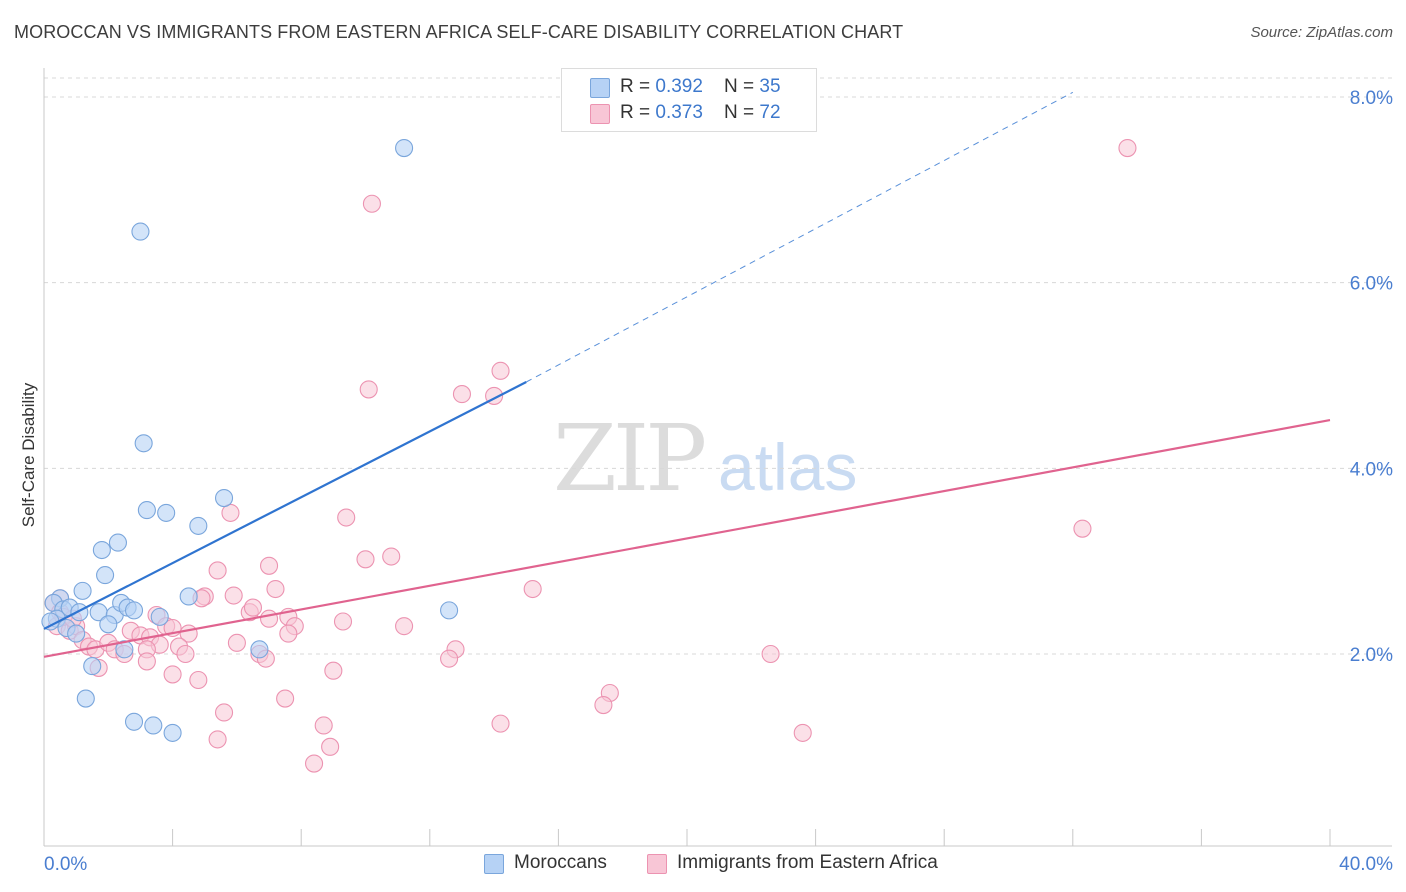 Image resolution: width=1406 pixels, height=892 pixels. I want to click on y-tick-label: 6.0%, so click(1371, 284).